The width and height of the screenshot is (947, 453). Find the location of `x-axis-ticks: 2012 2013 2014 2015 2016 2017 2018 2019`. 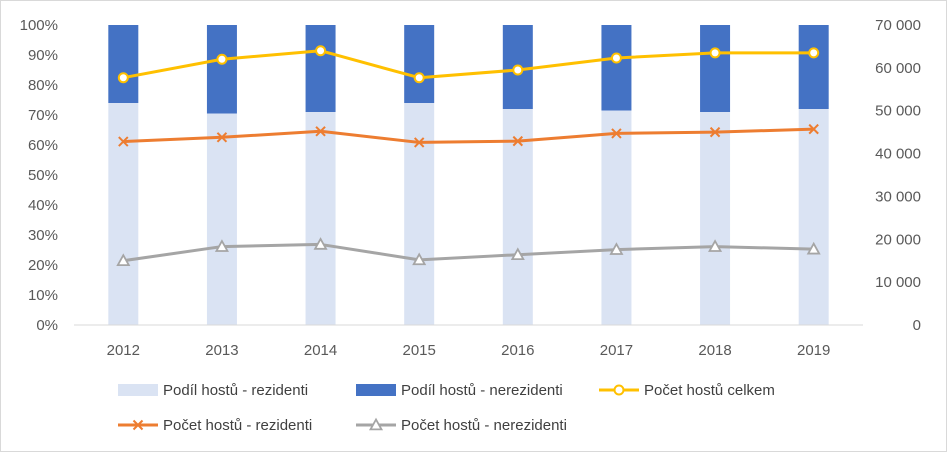

x-axis-ticks: 2012 2013 2014 2015 2016 2017 2018 2019 is located at coordinates (469, 350).